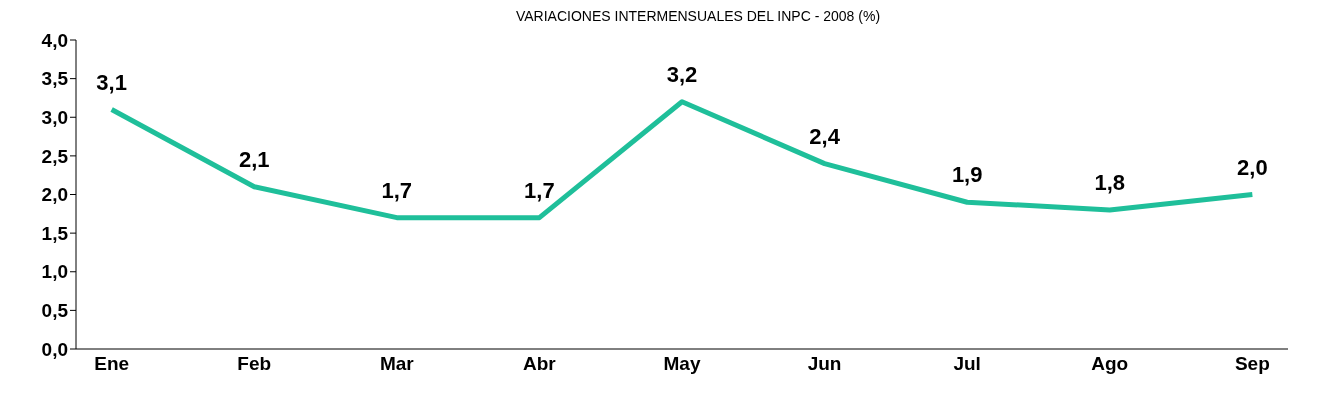 This screenshot has width=1318, height=401. What do you see at coordinates (111, 82) in the screenshot?
I see `data-label: 3,1` at bounding box center [111, 82].